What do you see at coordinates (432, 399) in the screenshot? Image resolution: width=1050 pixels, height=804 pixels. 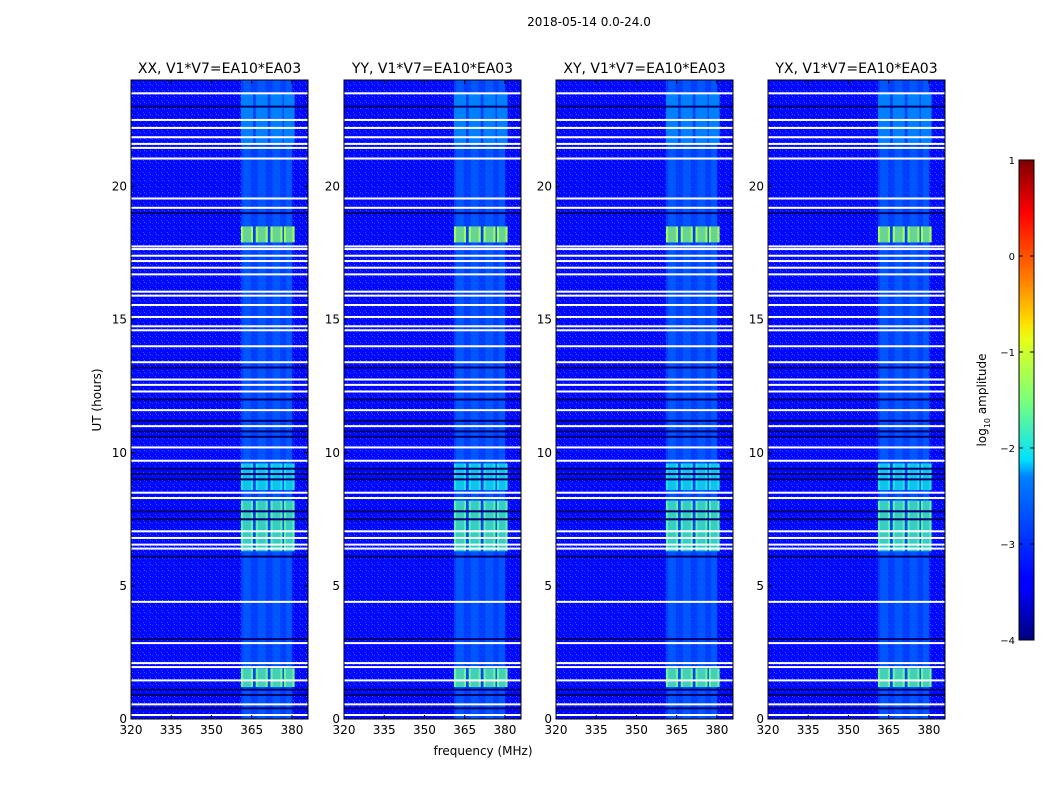 I see `panel-image` at bounding box center [432, 399].